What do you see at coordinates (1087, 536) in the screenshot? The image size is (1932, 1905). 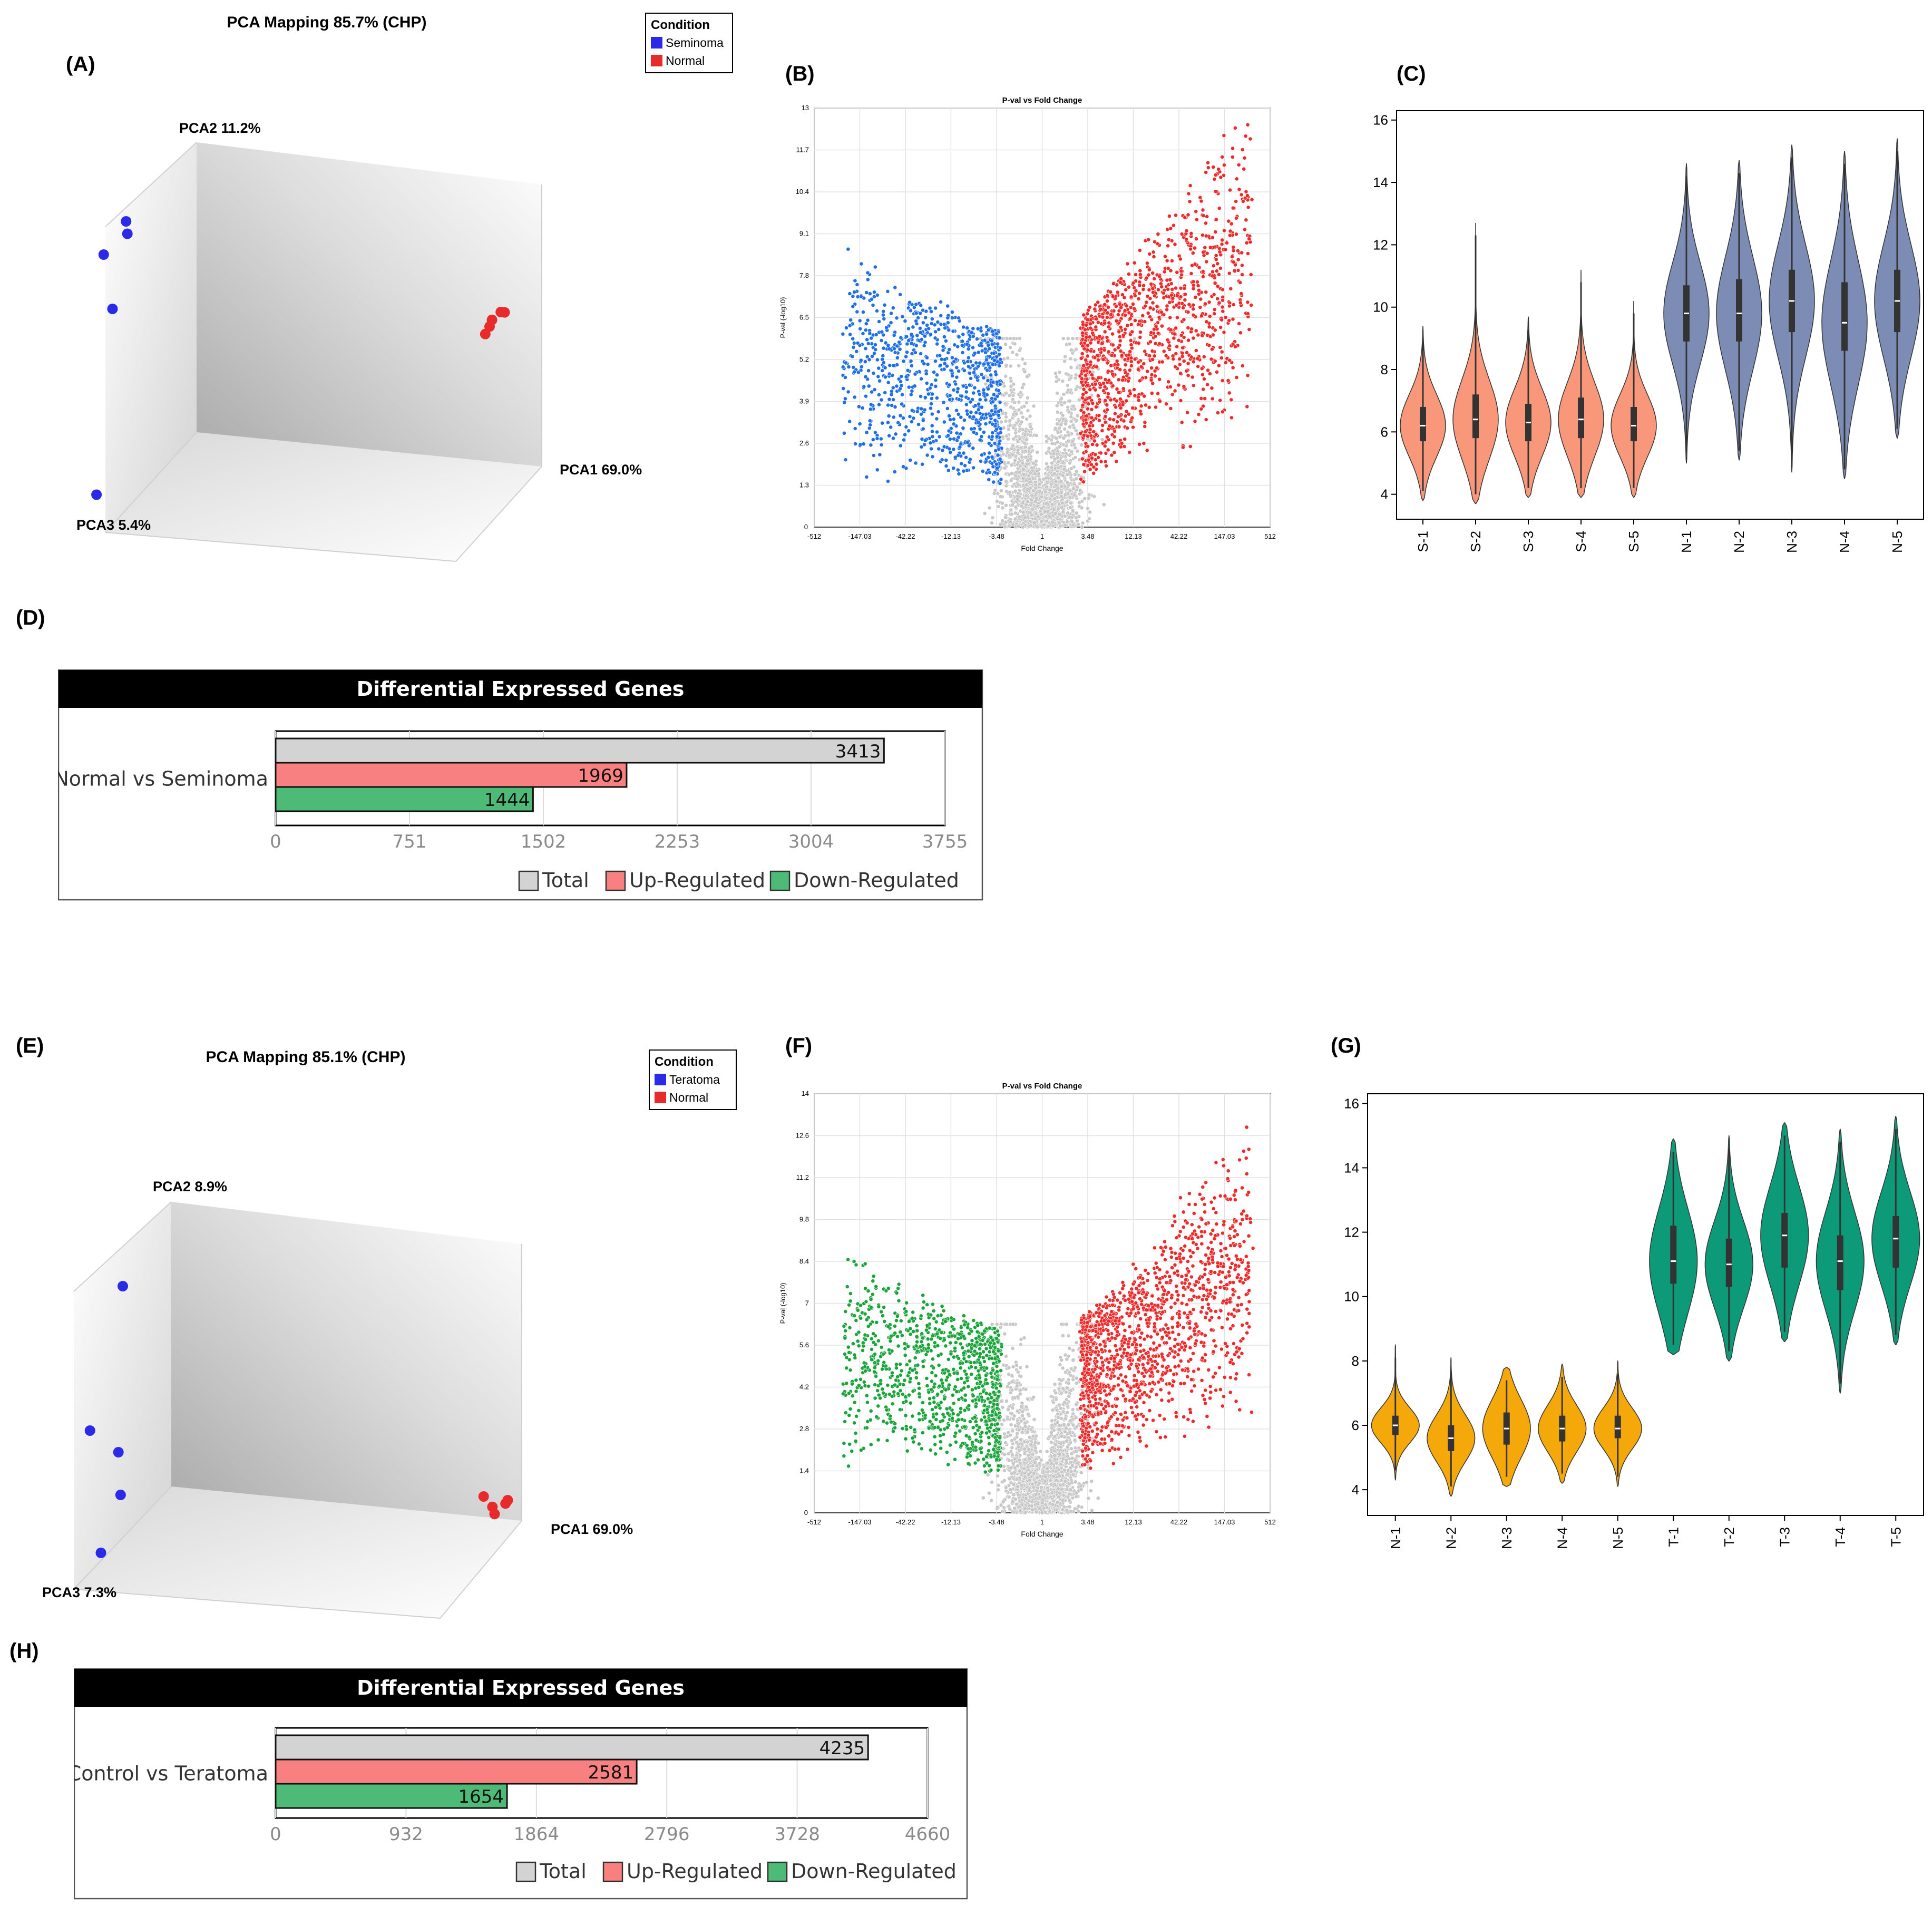 I see `volcano-x-tick: 3.48` at bounding box center [1087, 536].